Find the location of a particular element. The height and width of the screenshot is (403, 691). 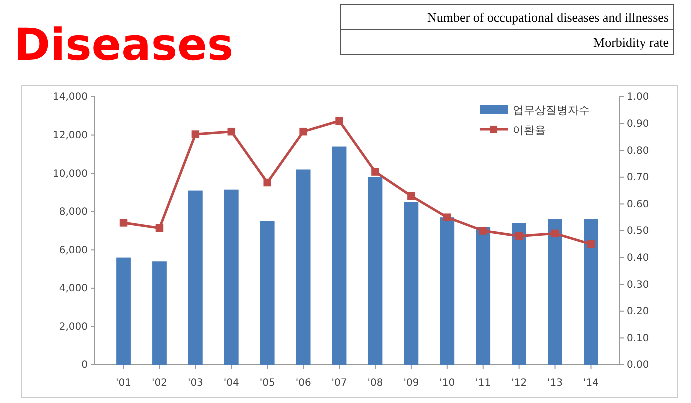

y2-tick-label: 0.20 is located at coordinates (638, 312).